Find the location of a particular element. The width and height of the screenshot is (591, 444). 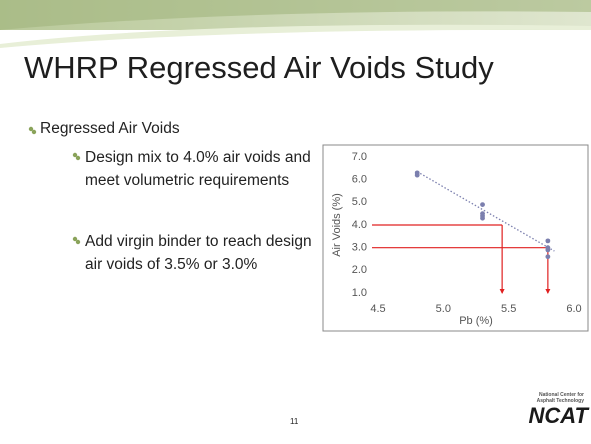

y-tick-label: 4.0 is located at coordinates (359, 225).